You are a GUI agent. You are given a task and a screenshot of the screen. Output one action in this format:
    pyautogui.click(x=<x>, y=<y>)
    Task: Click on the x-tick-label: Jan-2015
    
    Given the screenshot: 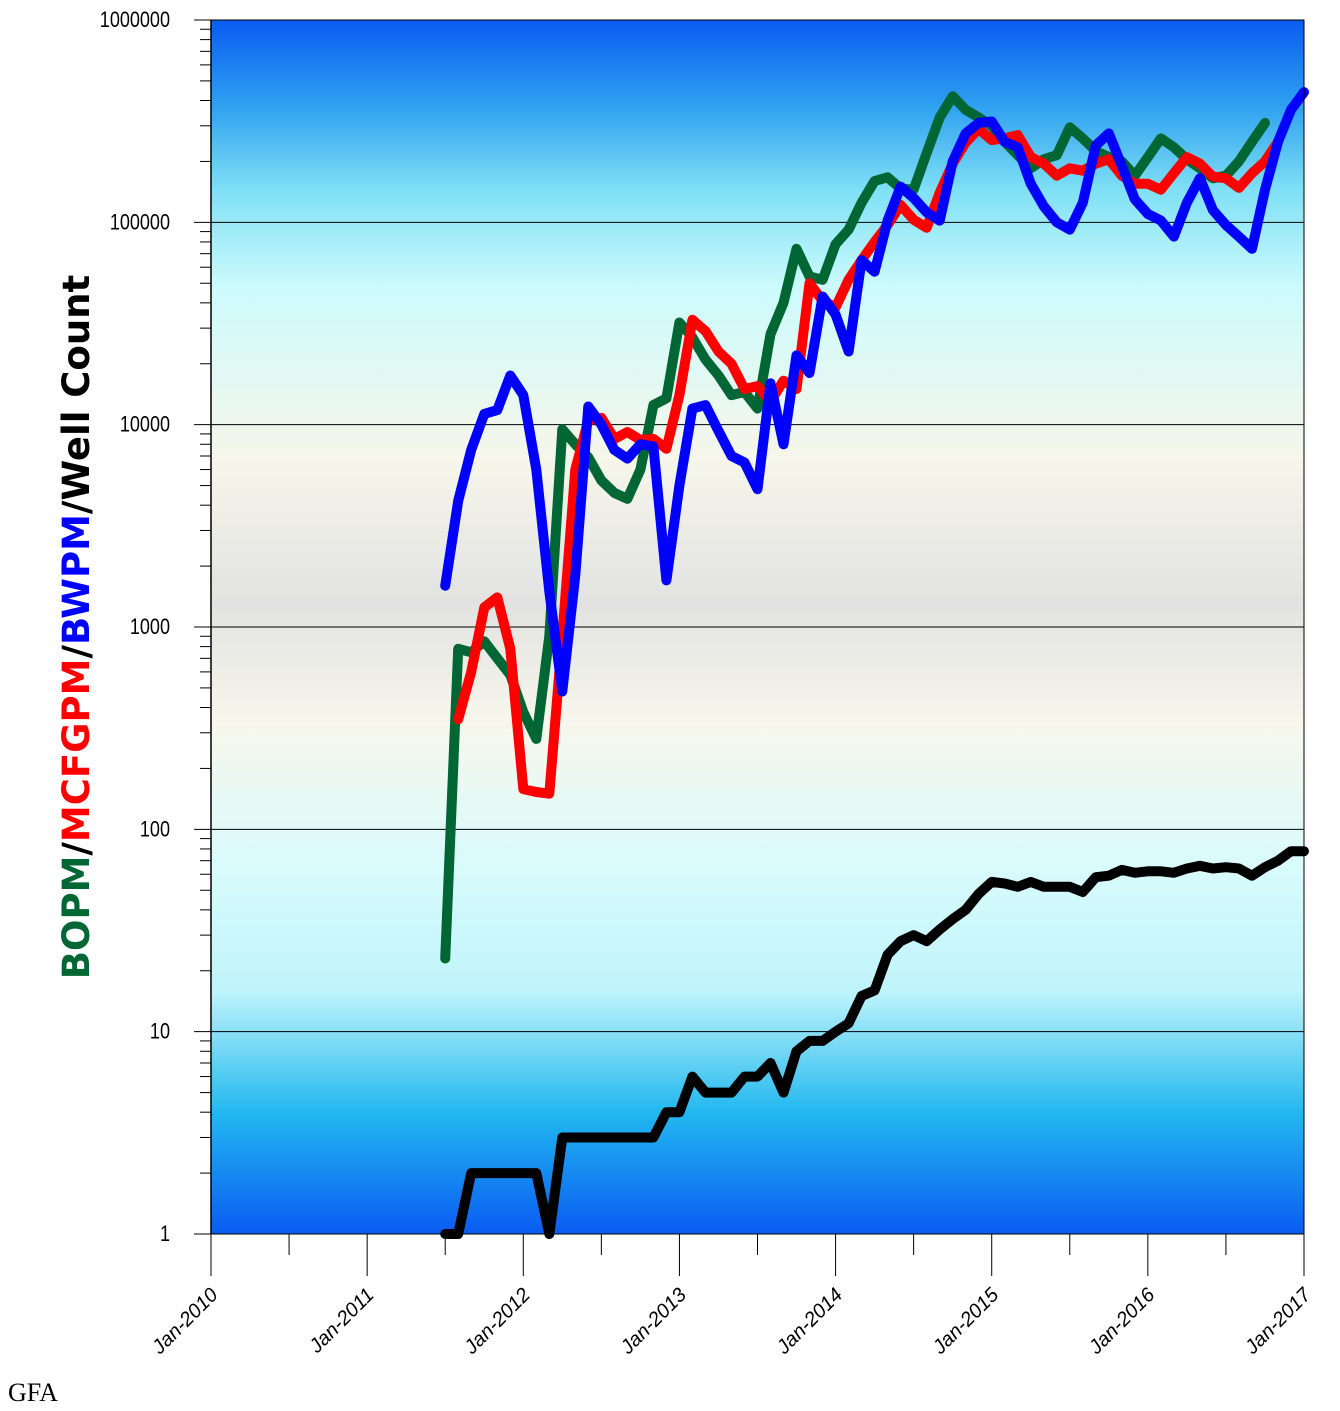 What is the action you would take?
    pyautogui.click(x=966, y=1321)
    